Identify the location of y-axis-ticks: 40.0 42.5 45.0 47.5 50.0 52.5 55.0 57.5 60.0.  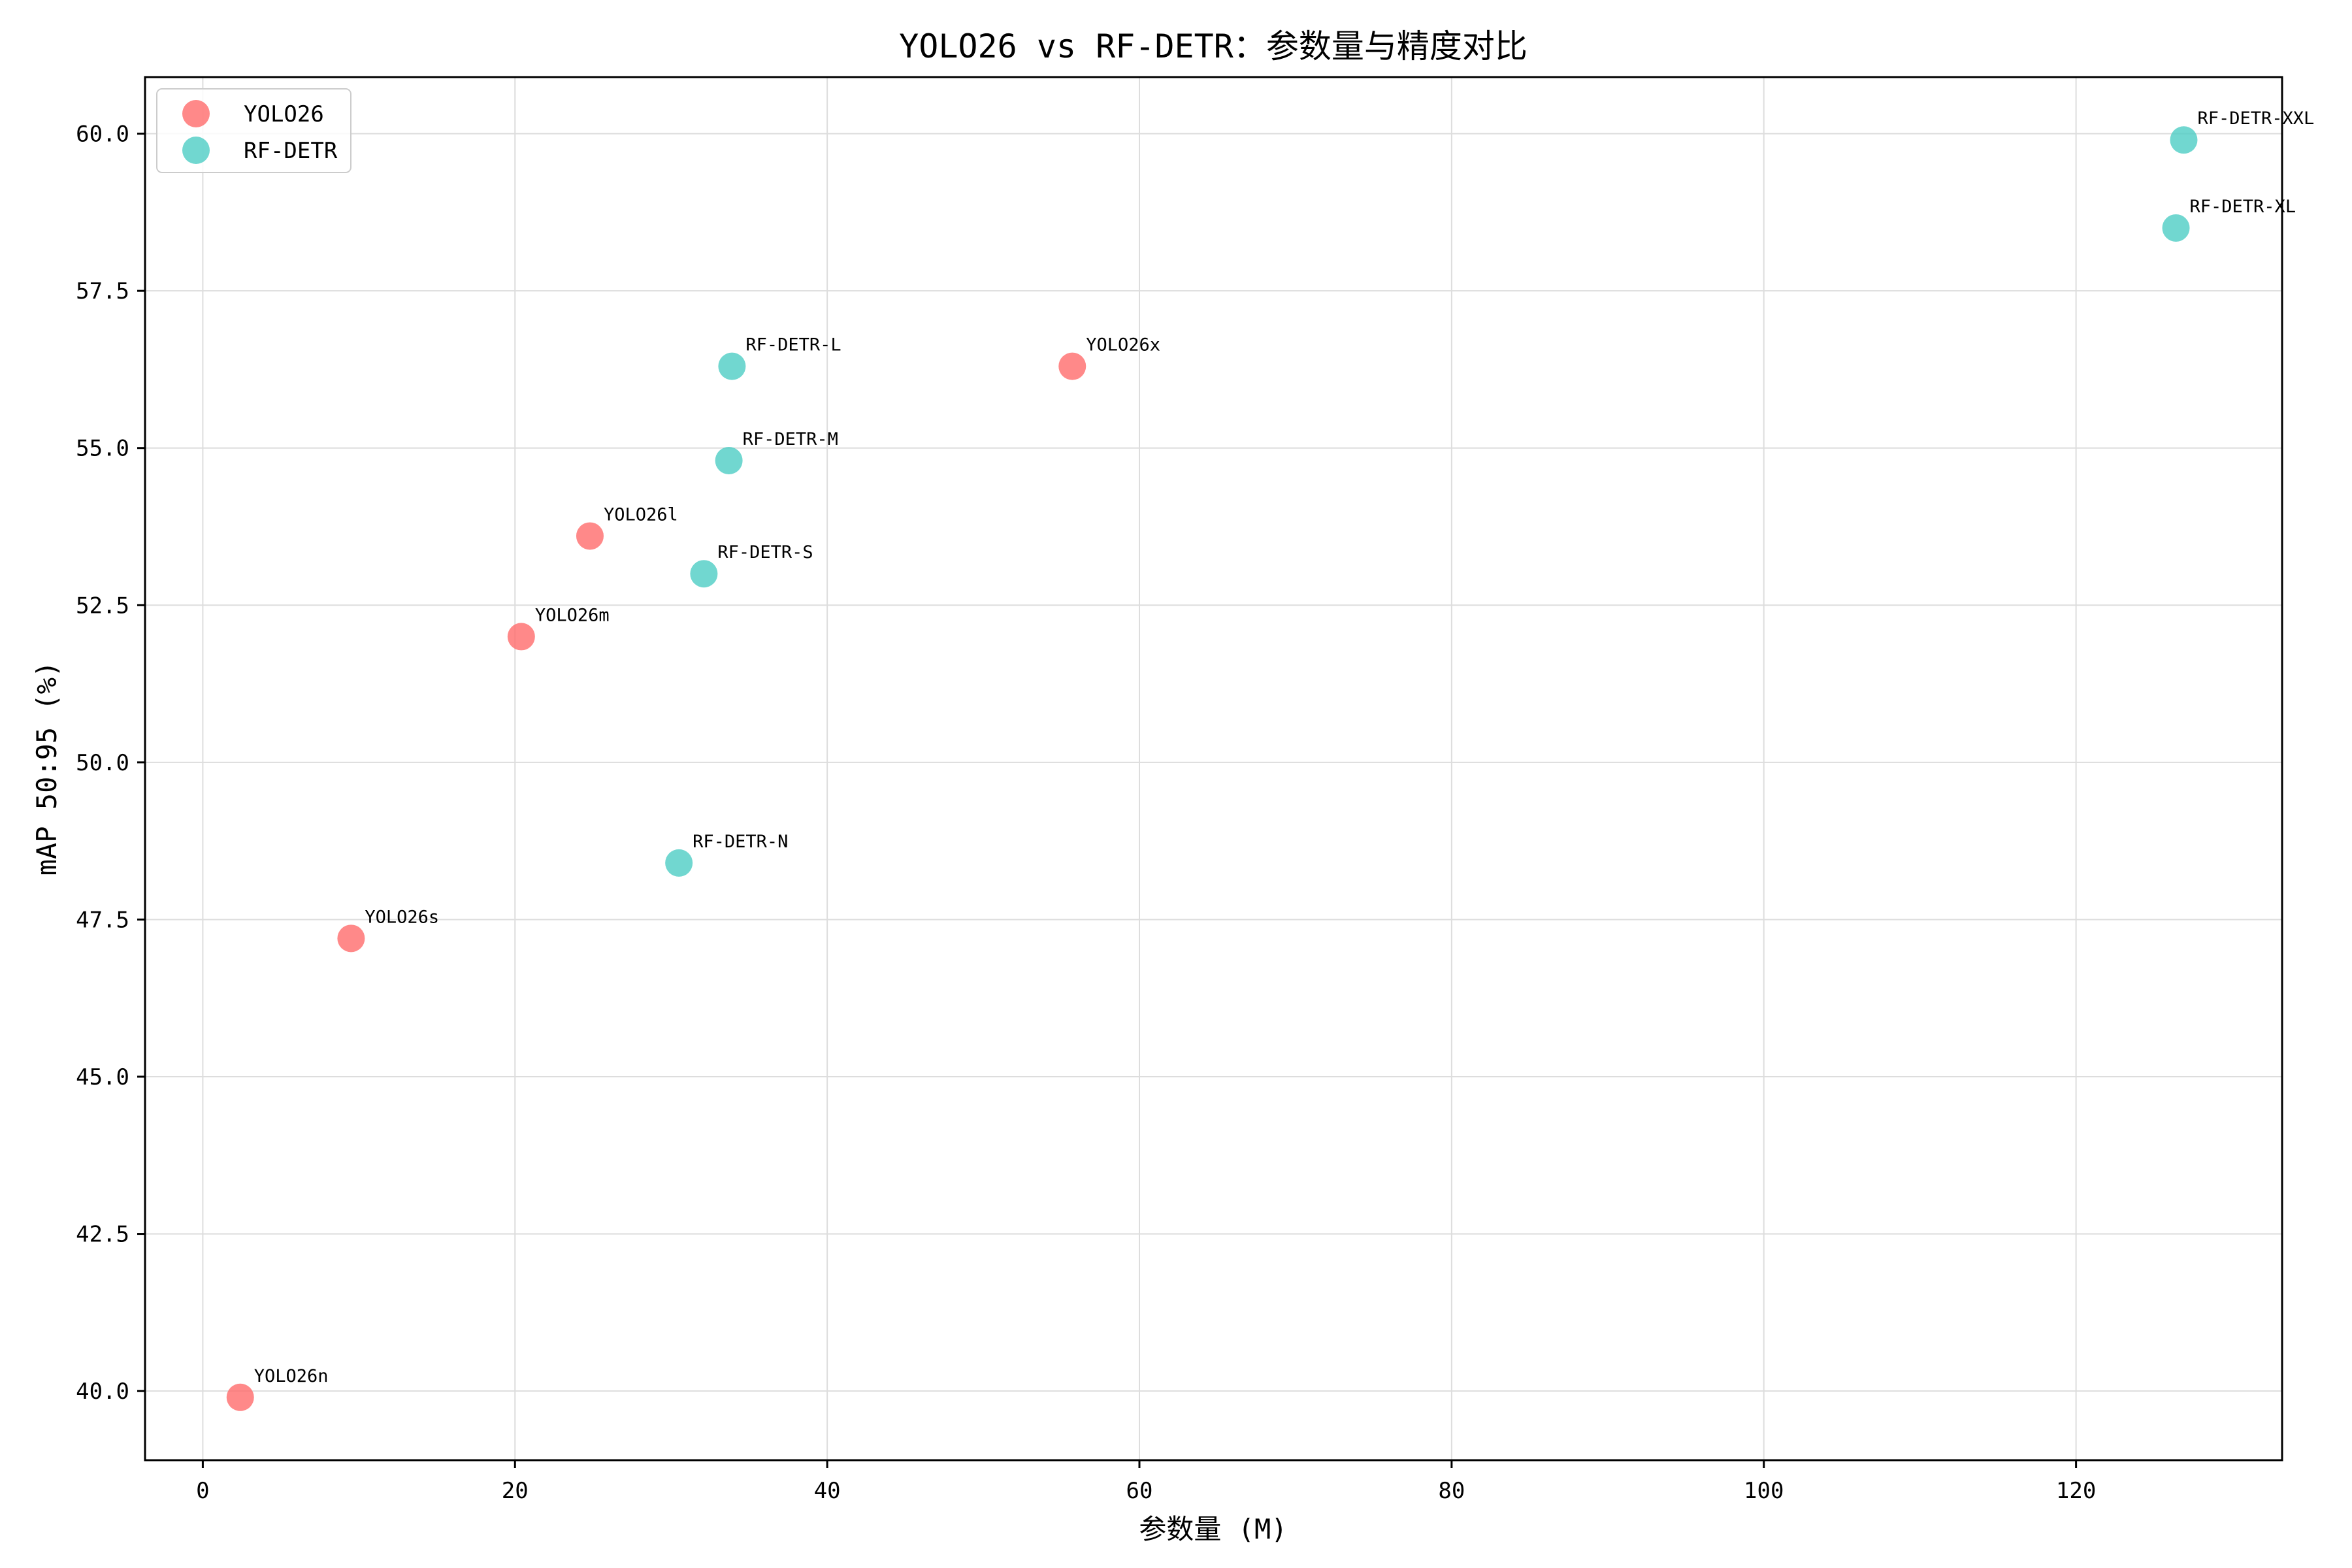
(110, 763).